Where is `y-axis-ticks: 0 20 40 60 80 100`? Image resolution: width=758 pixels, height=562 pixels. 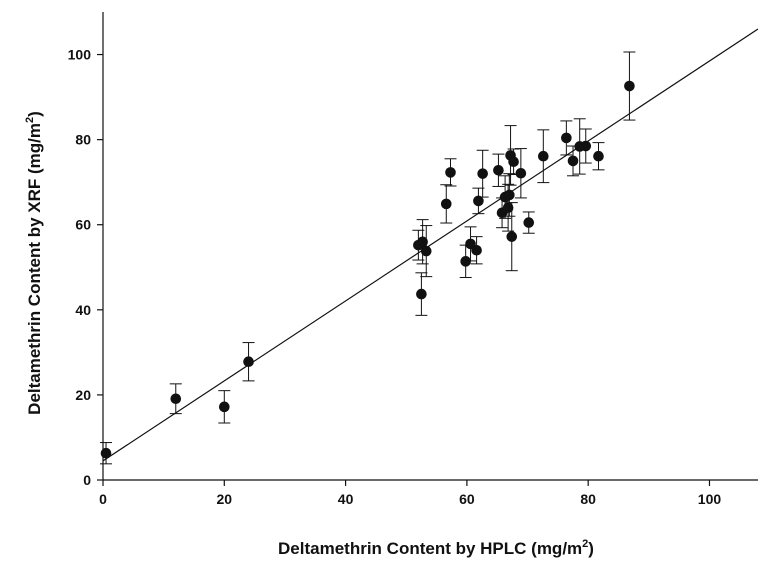
y-axis-ticks: 0 20 40 60 80 100 is located at coordinates (85, 267).